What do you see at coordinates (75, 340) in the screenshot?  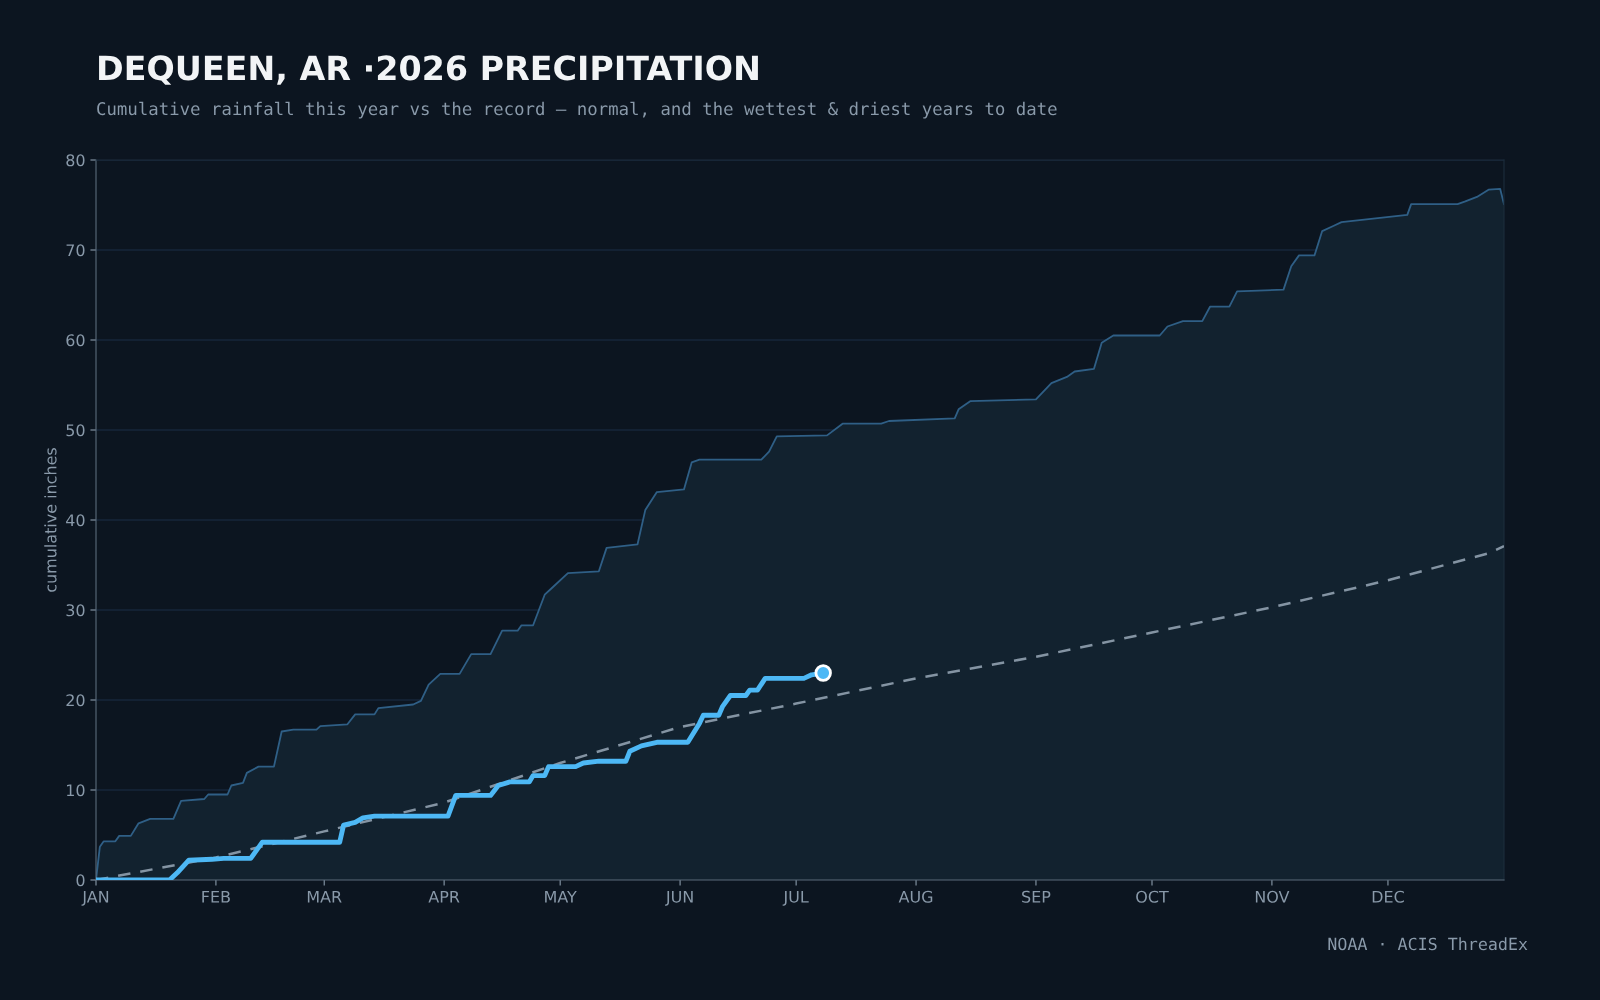 I see `y-tick-label: 60` at bounding box center [75, 340].